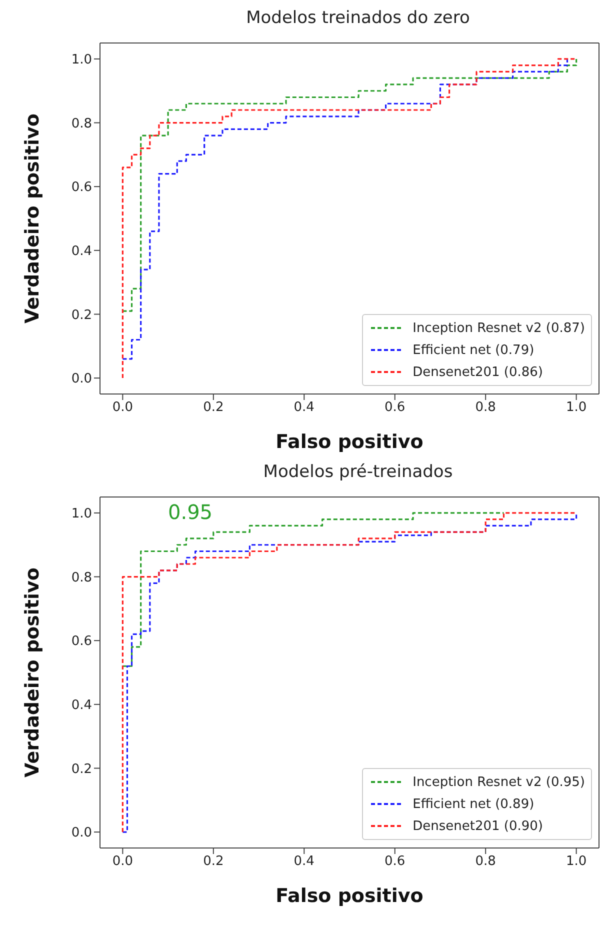 Image resolution: width=608 pixels, height=929 pixels. I want to click on legend-label: Efficient net (0.79), so click(473, 350).